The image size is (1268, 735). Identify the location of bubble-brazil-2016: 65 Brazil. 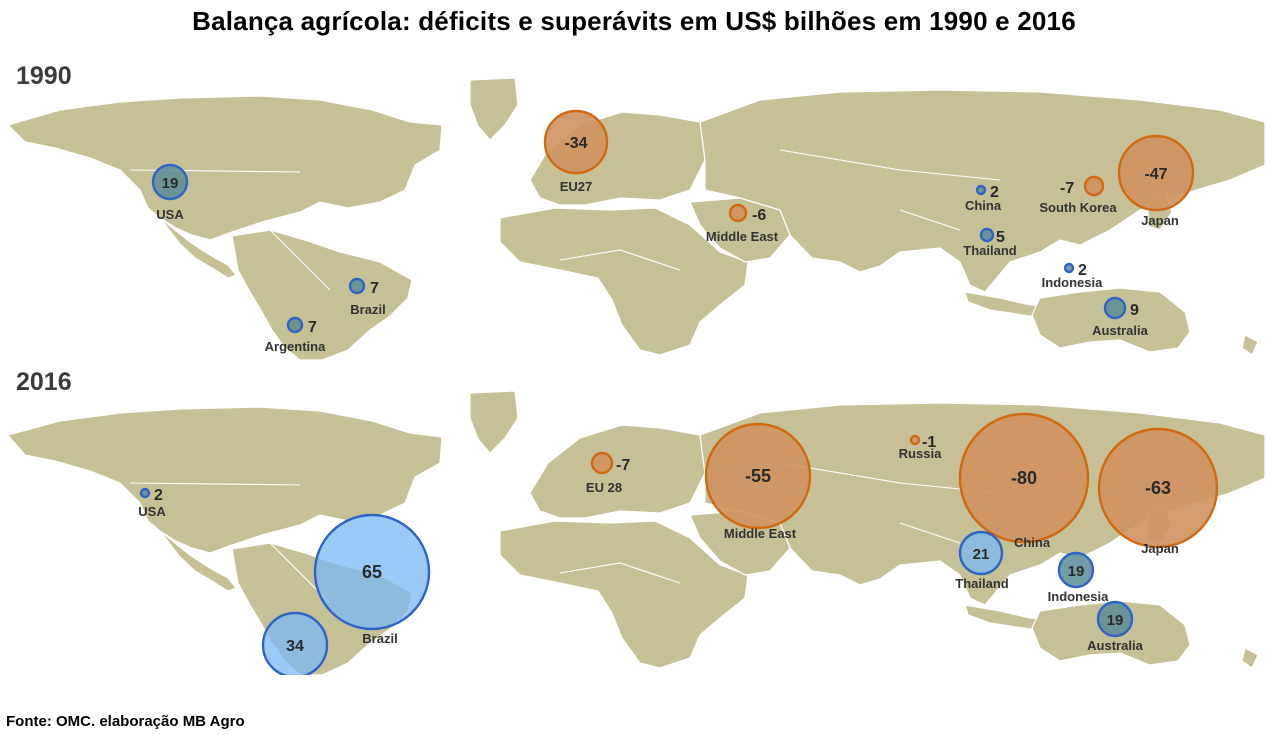
(372, 579).